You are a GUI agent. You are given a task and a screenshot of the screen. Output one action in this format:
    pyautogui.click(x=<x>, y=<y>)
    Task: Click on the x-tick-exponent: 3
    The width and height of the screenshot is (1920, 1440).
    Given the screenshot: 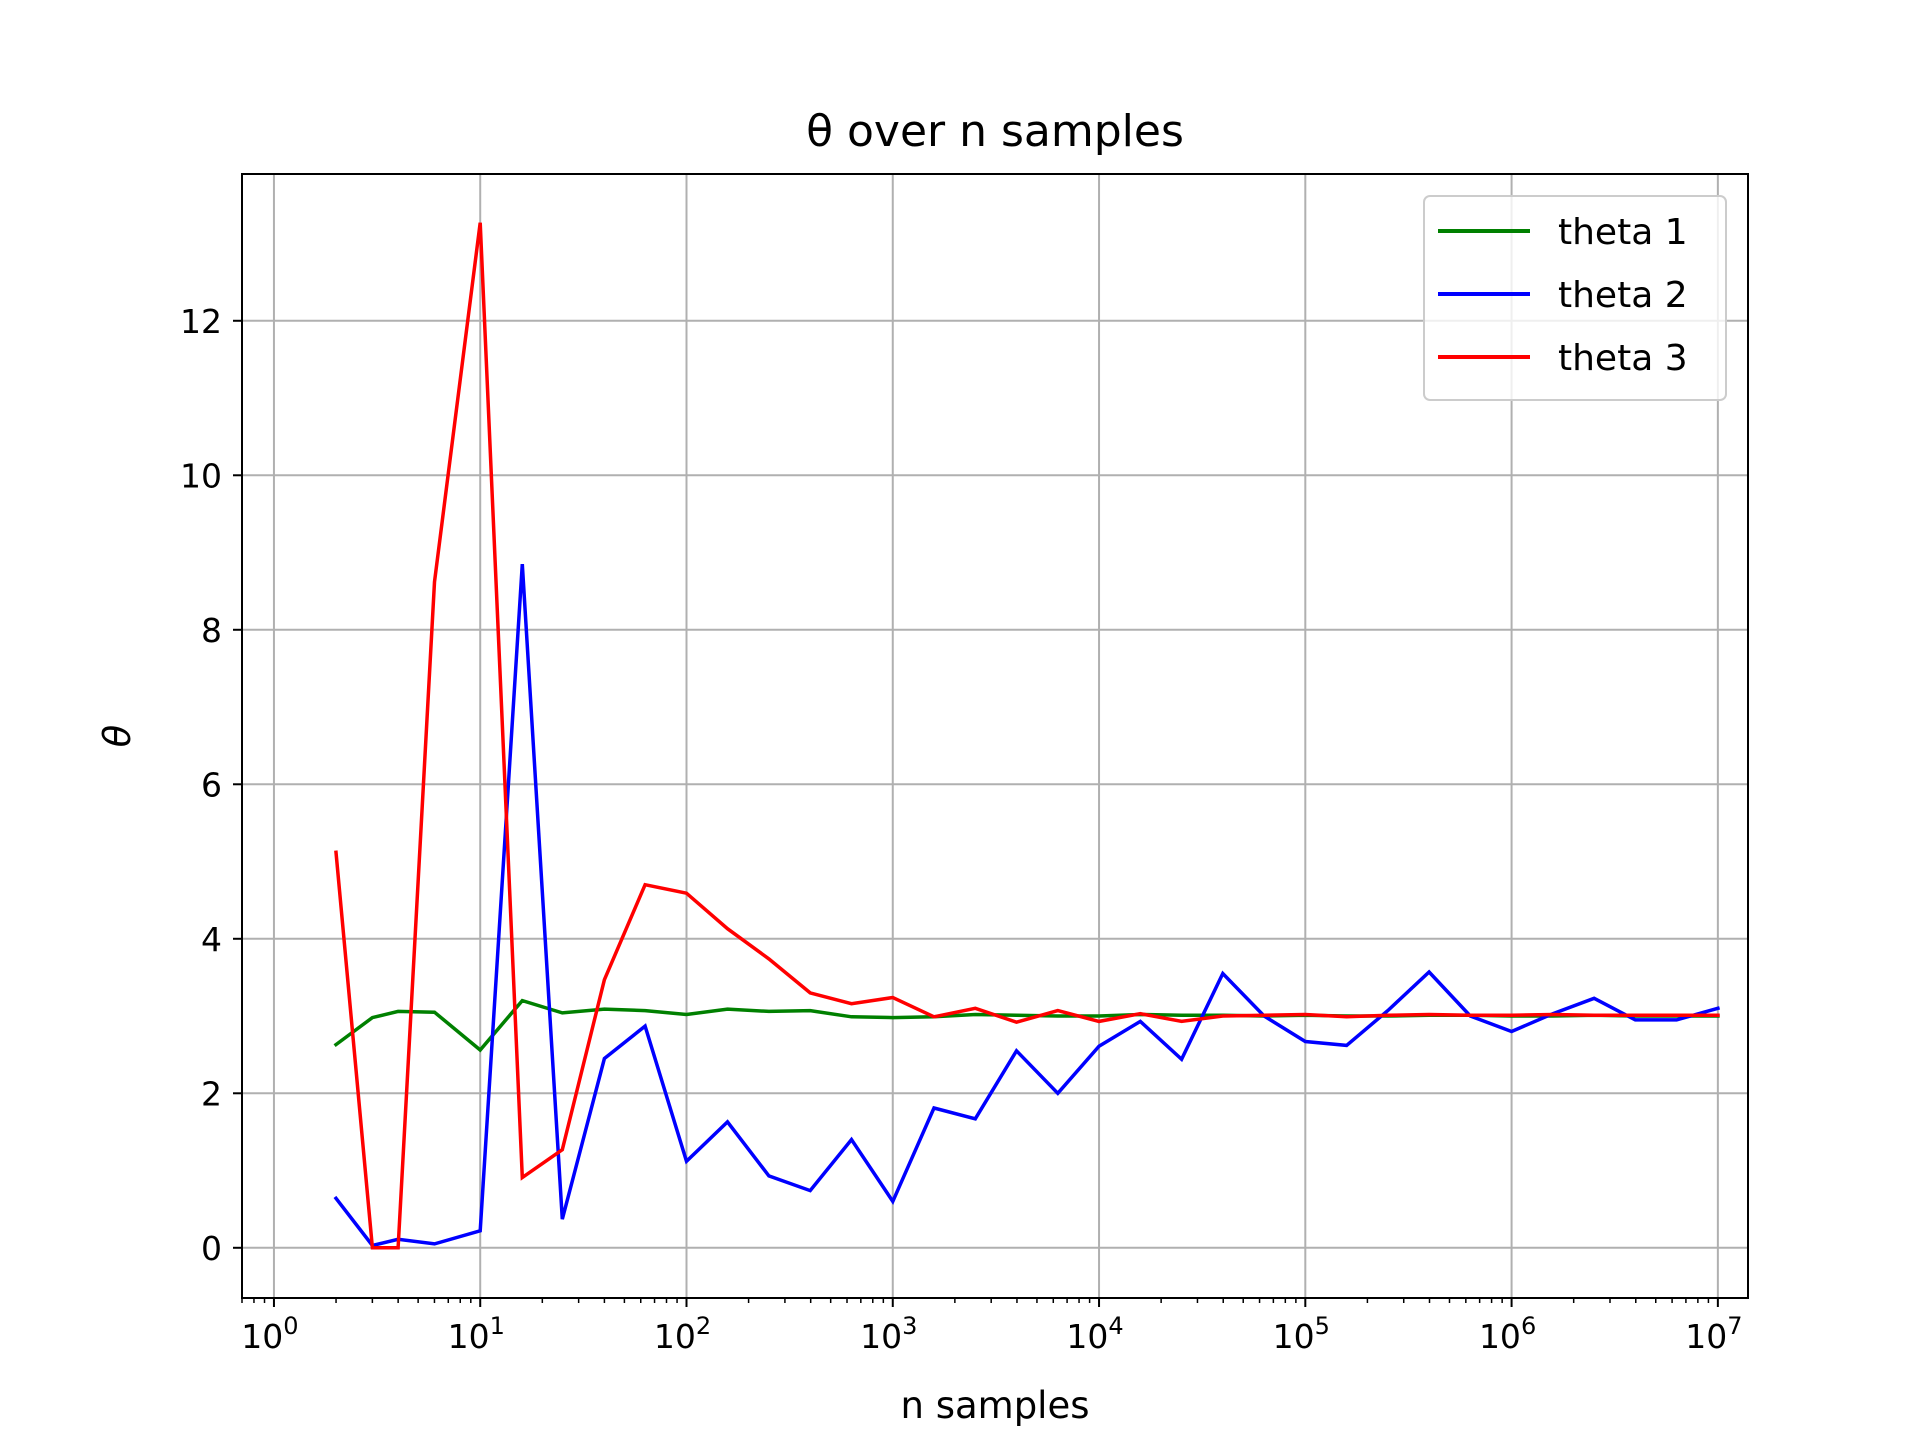 What is the action you would take?
    pyautogui.click(x=909, y=1326)
    